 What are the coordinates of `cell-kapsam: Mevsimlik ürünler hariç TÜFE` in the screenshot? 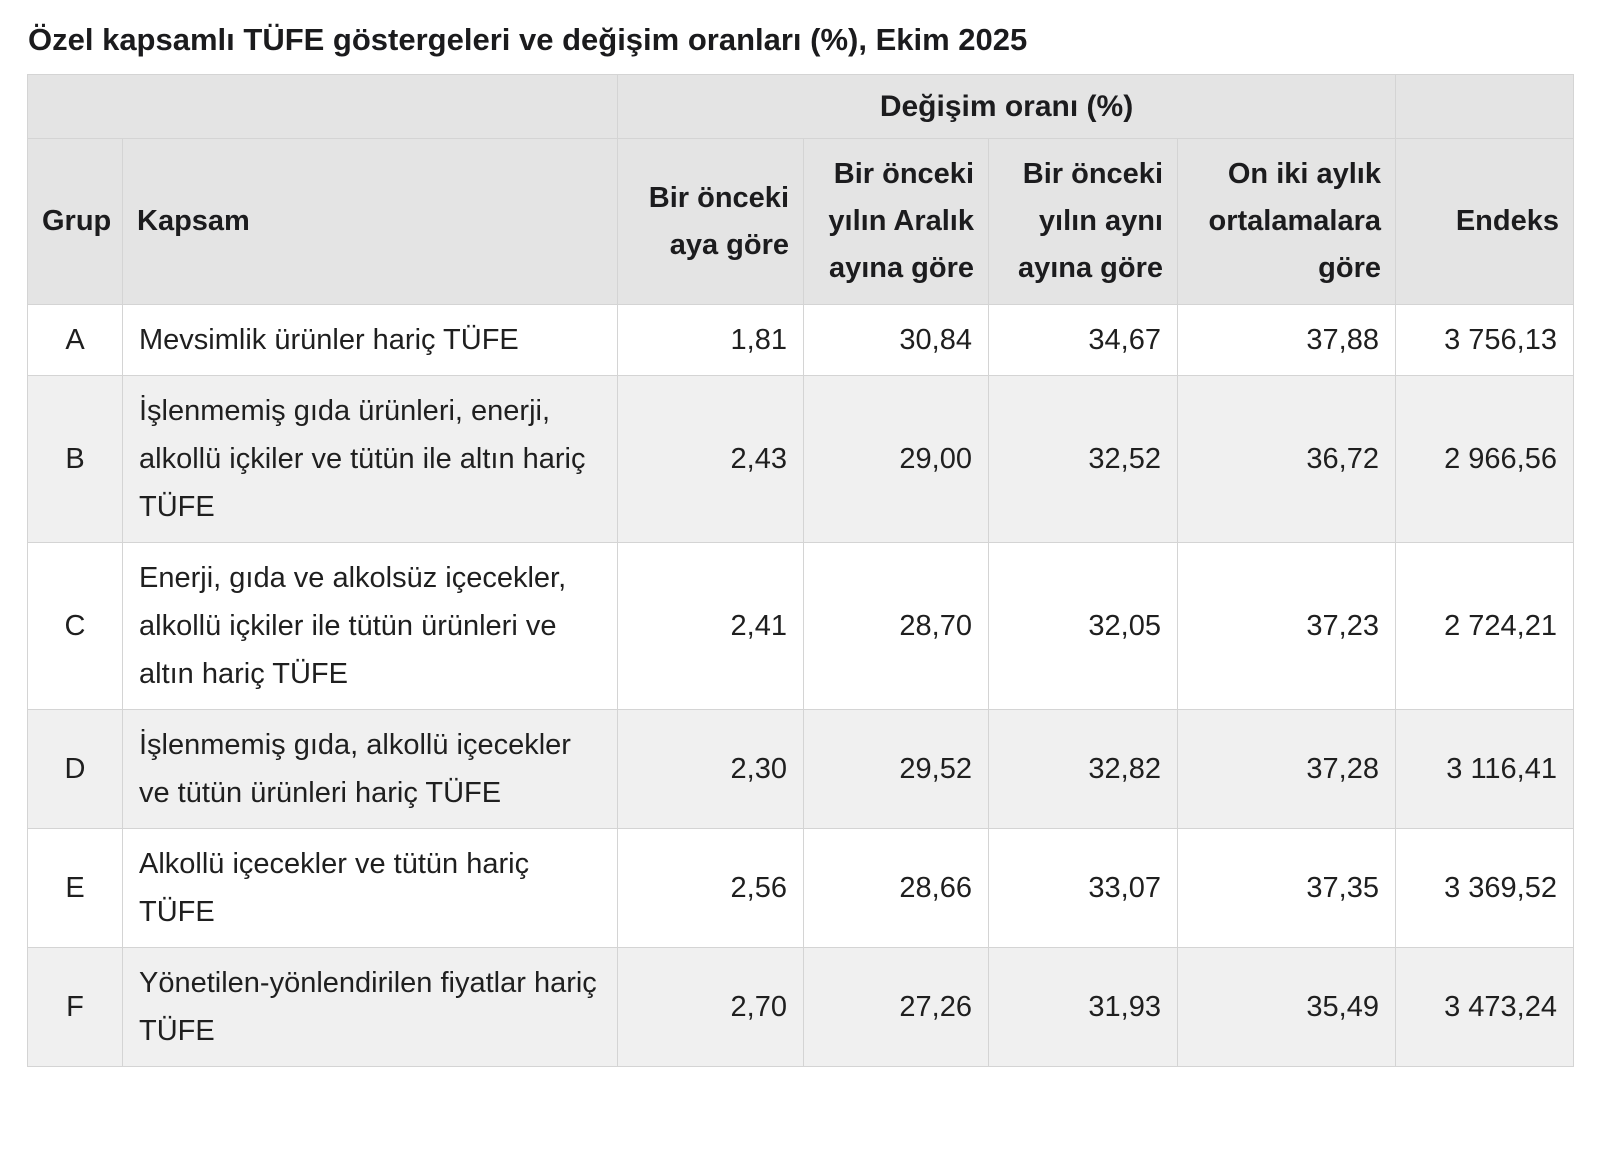 It's located at (370, 340).